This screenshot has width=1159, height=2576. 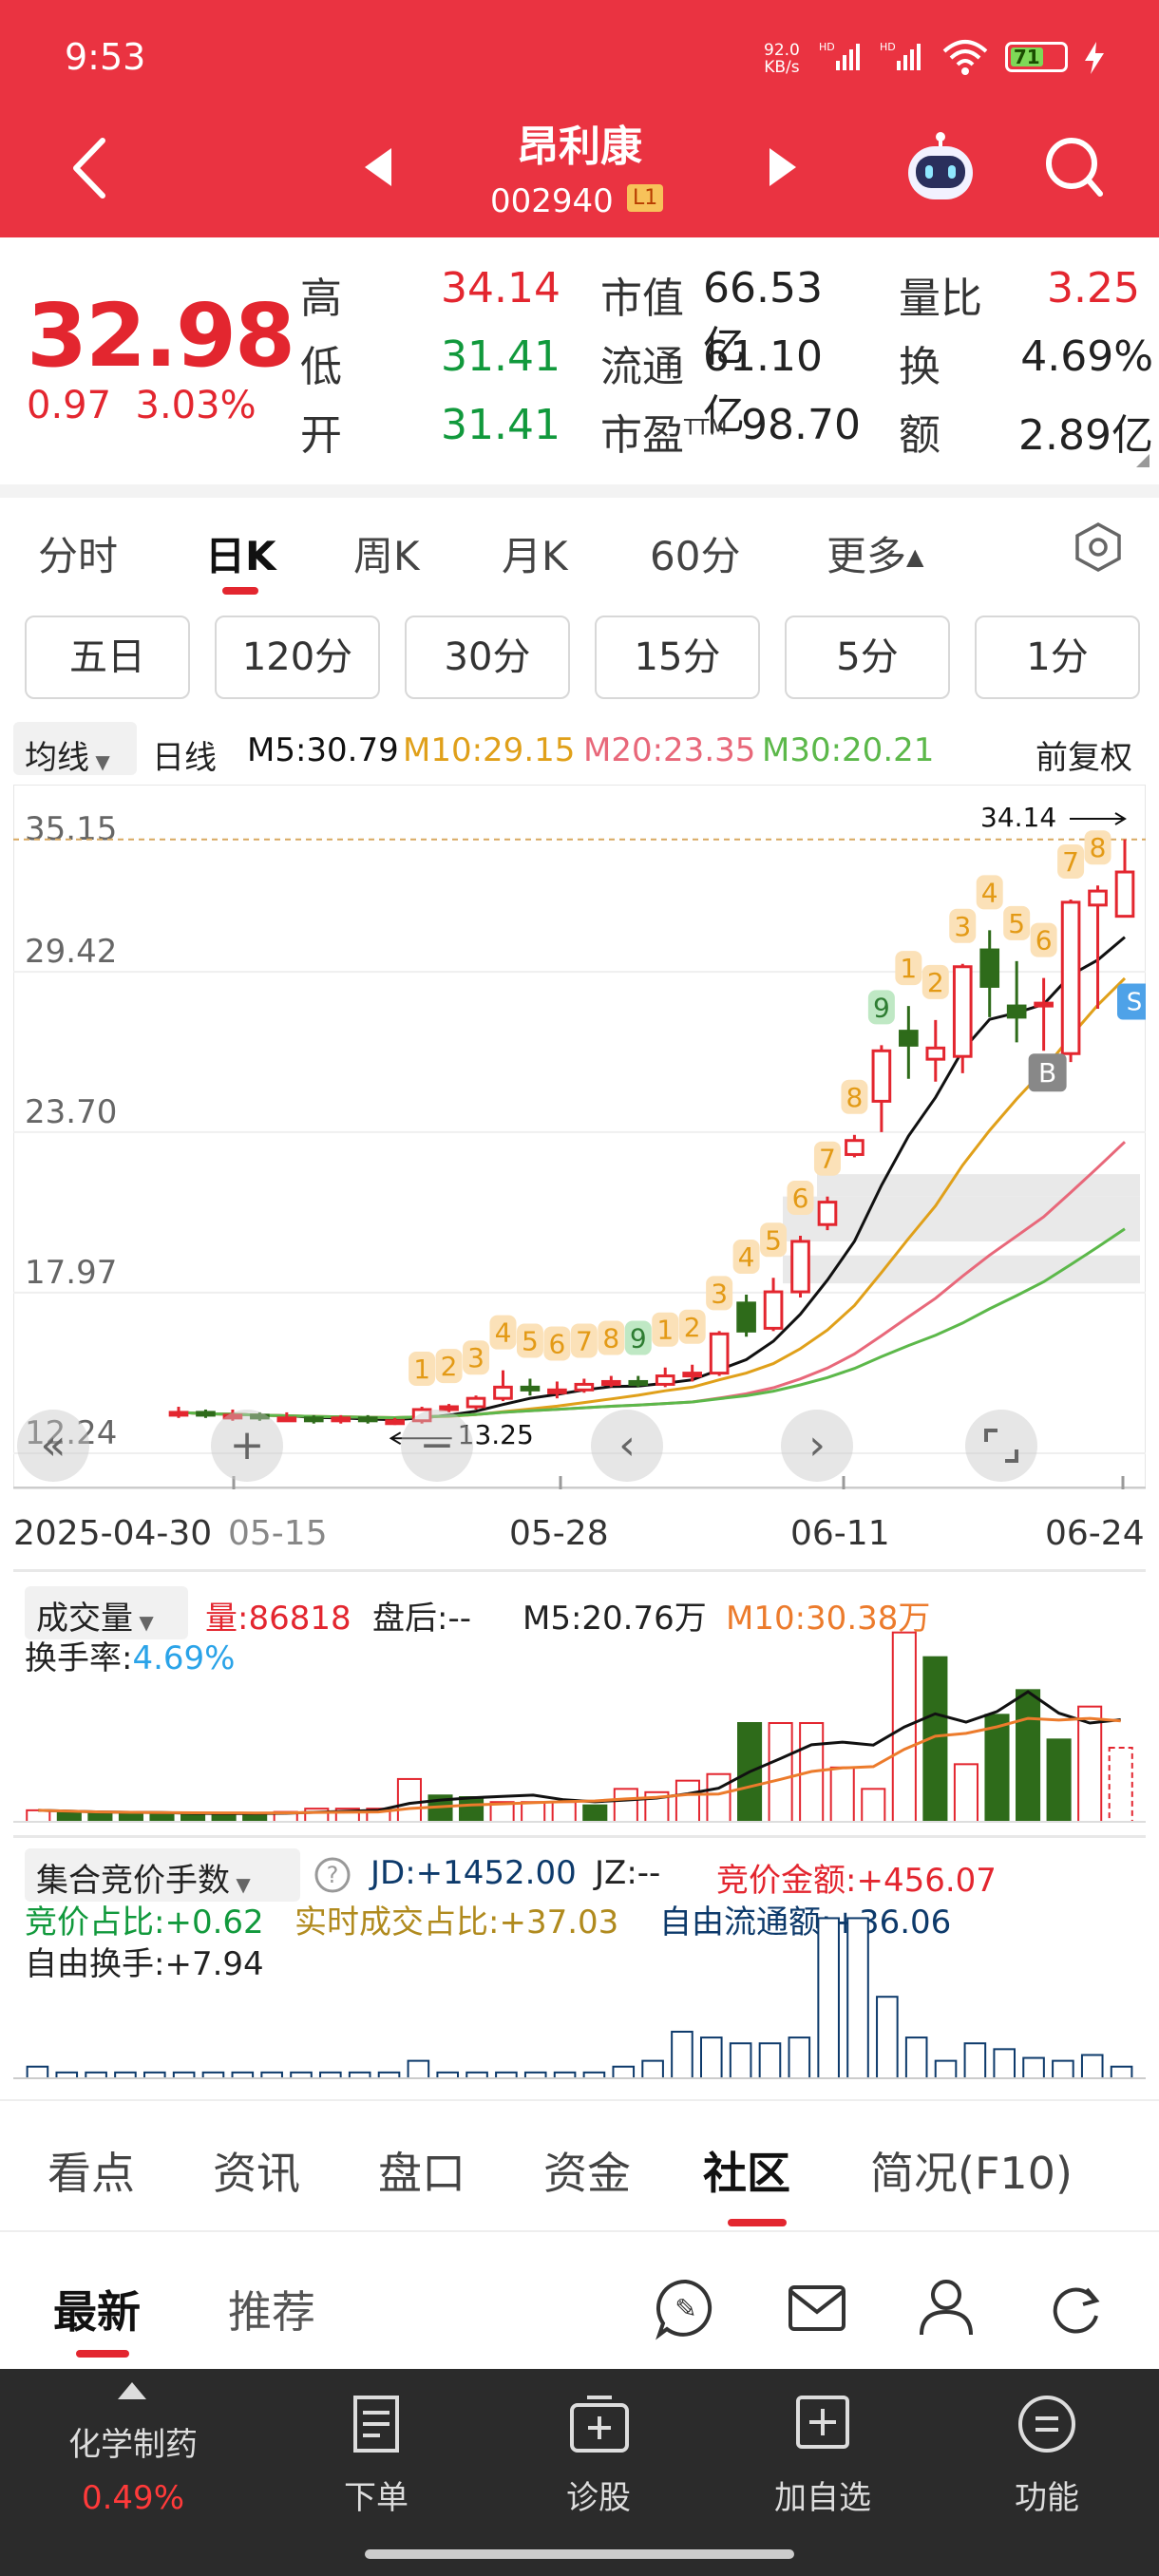 What do you see at coordinates (599, 2424) in the screenshot?
I see `diagnose-icon` at bounding box center [599, 2424].